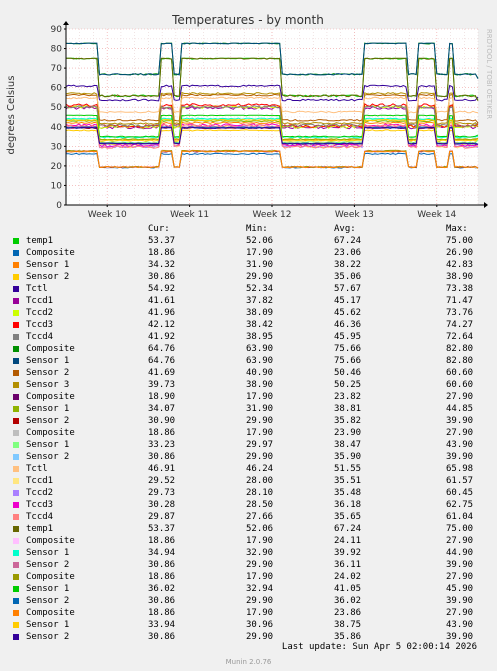 The width and height of the screenshot is (497, 671). I want to click on legend-row: Tctl 46.91 46.24 51.55 65.98, so click(248, 469).